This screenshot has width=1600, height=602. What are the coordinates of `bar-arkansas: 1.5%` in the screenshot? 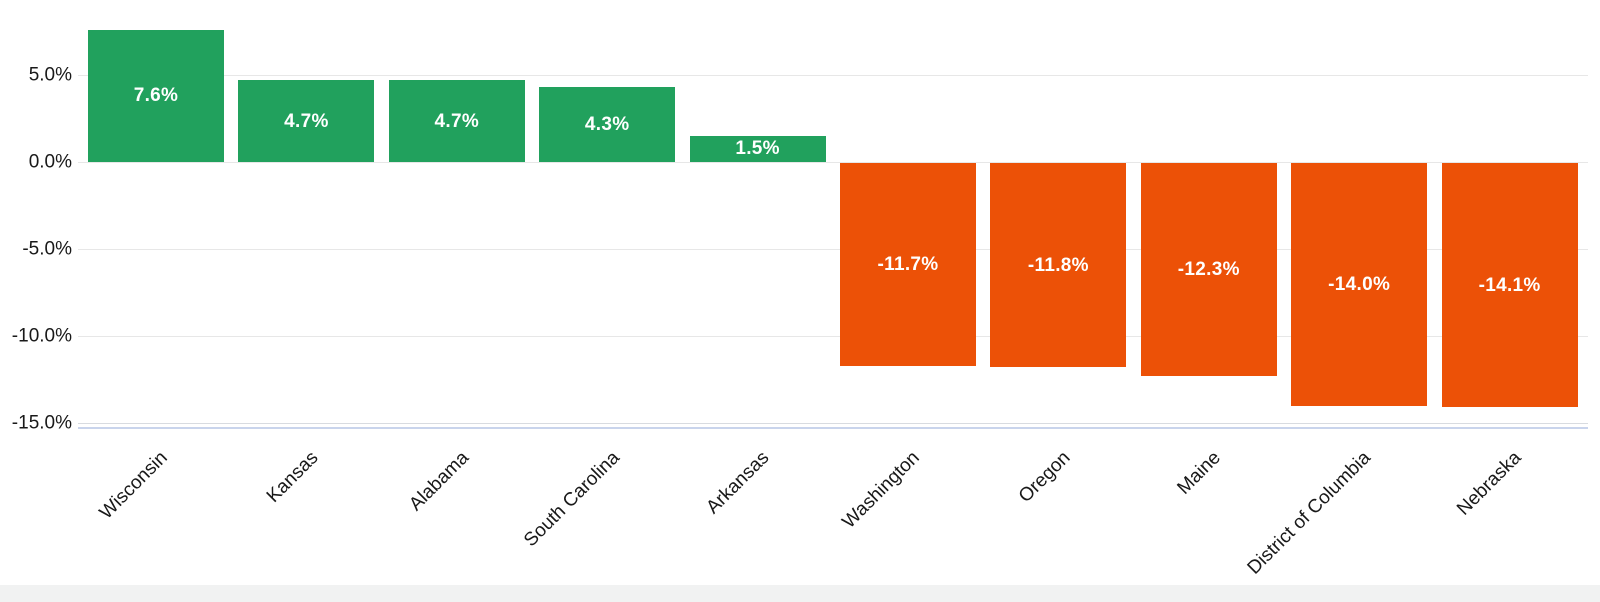 It's located at (757, 148).